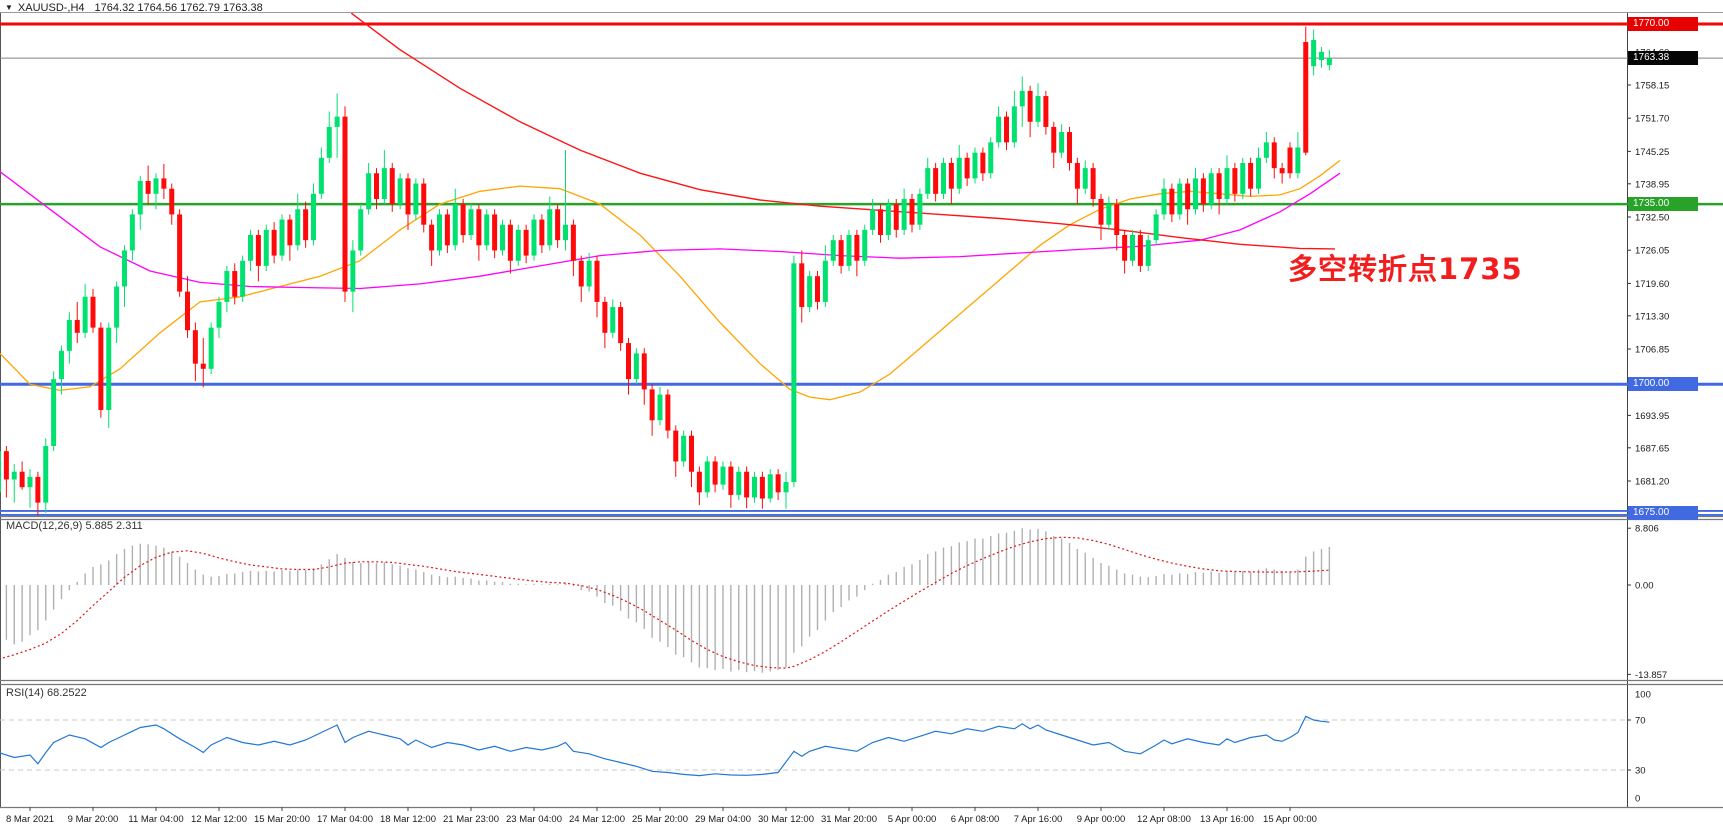 This screenshot has height=827, width=1723. What do you see at coordinates (1652, 152) in the screenshot?
I see `price-tick-label: 1745.25` at bounding box center [1652, 152].